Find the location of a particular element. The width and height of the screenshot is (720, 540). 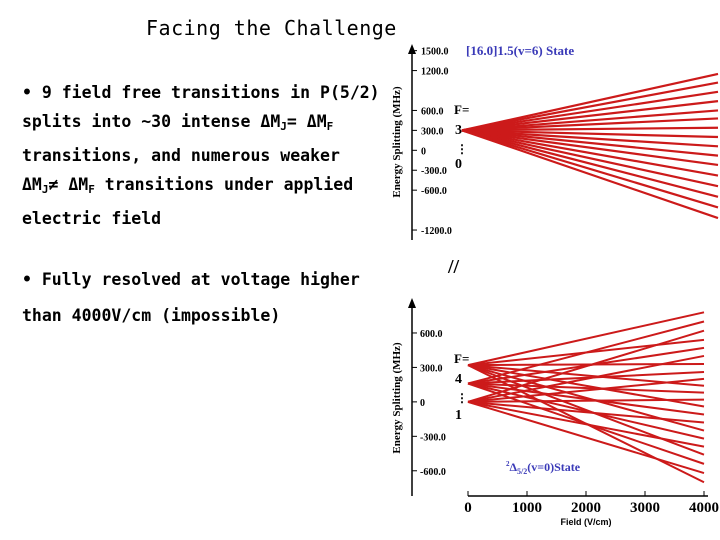

bullet-2-line-1: • Fully resolved at voltage higher is located at coordinates (191, 279).